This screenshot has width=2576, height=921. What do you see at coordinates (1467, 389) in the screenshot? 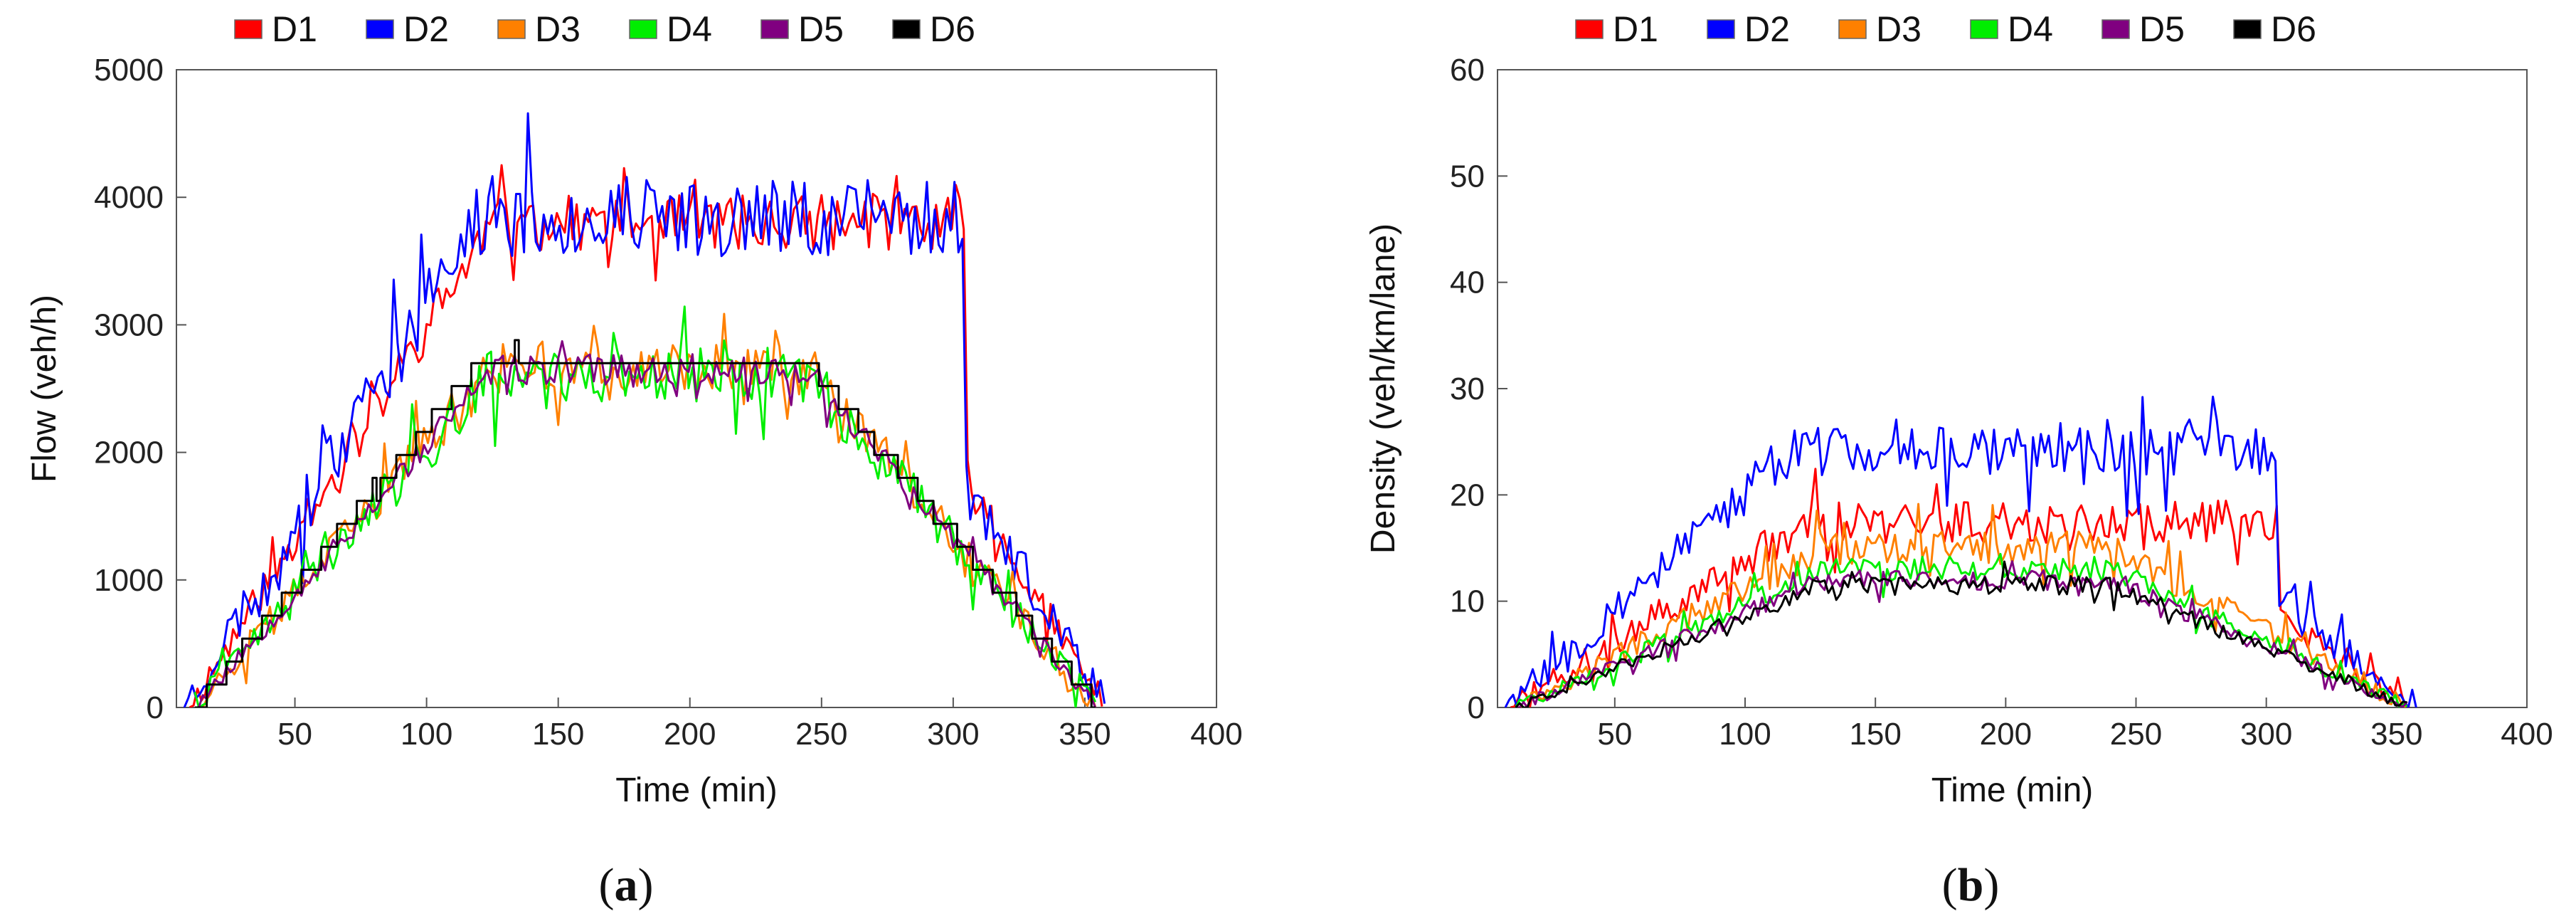
I see `y-tick-label: 30` at bounding box center [1467, 389].